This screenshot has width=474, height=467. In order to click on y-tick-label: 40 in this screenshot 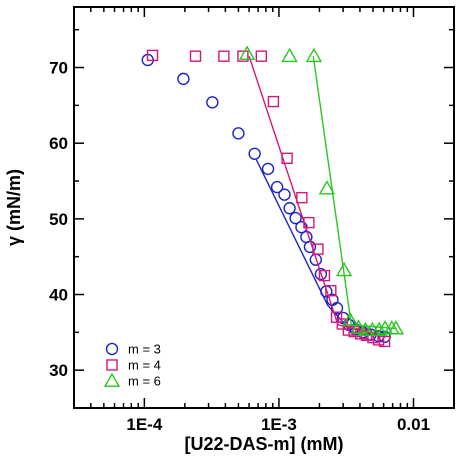, I will do `click(58, 295)`.